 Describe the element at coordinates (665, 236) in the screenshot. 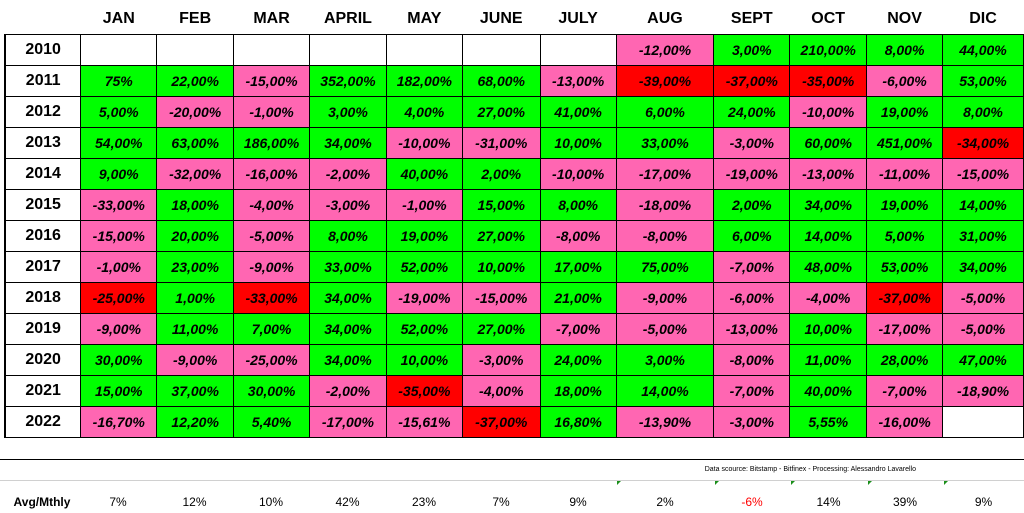

I see `return-cell: -8,00%` at that location.